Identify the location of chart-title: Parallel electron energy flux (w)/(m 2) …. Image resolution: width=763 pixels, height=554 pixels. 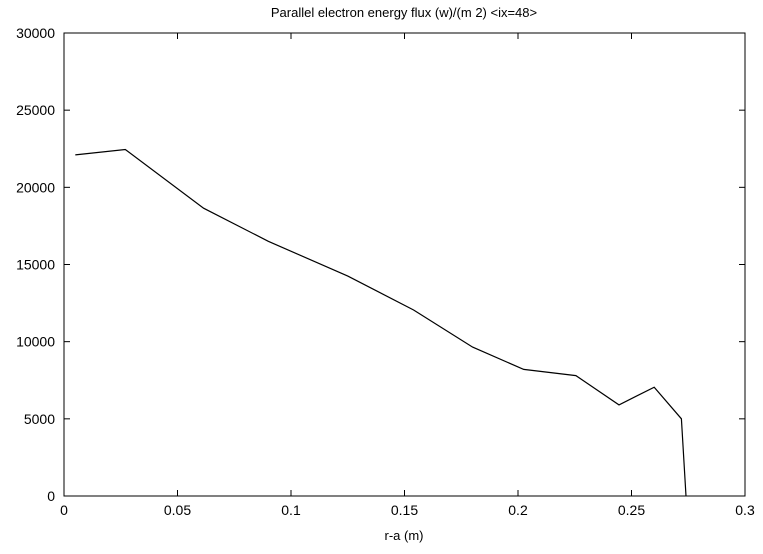
(404, 12).